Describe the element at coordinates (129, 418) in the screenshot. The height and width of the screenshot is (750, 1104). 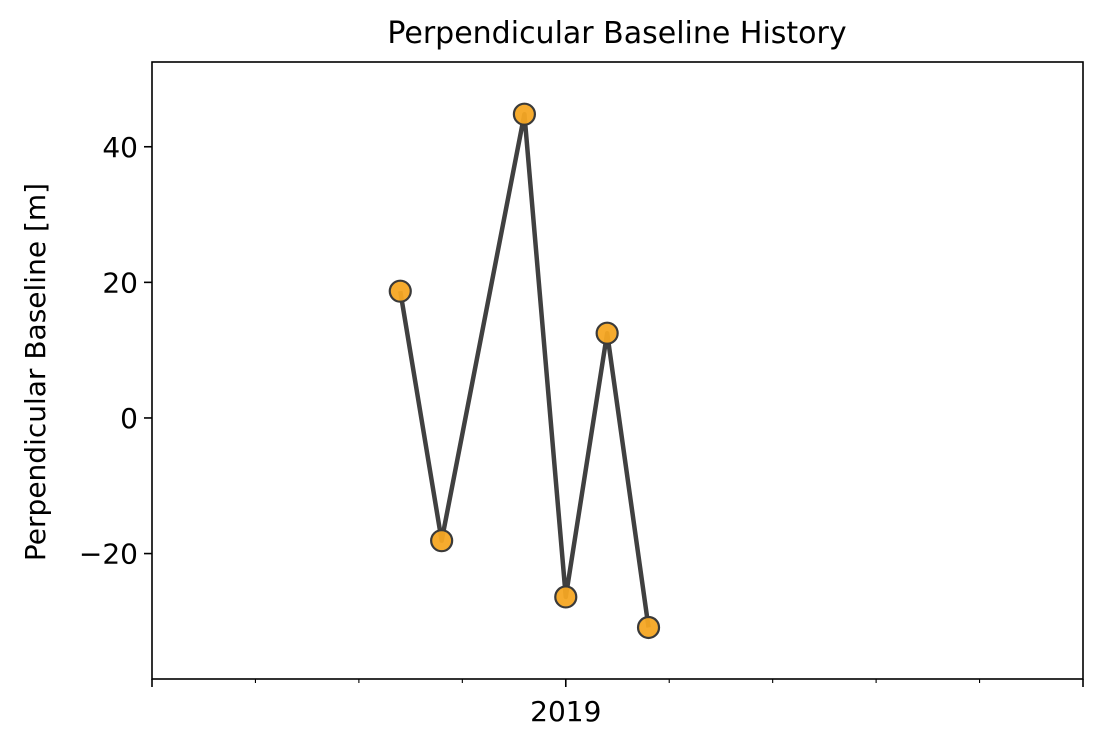
I see `y-tick-label: 0` at that location.